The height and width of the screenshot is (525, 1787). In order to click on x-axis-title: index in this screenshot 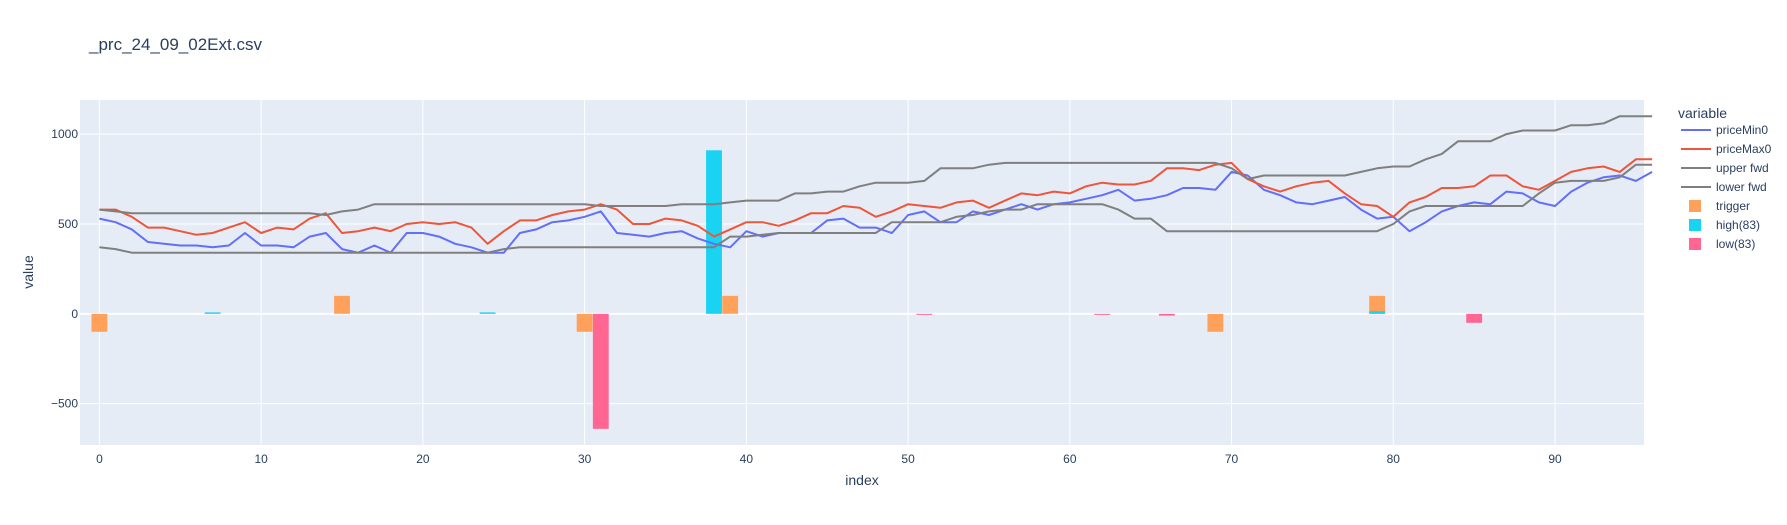, I will do `click(861, 480)`.